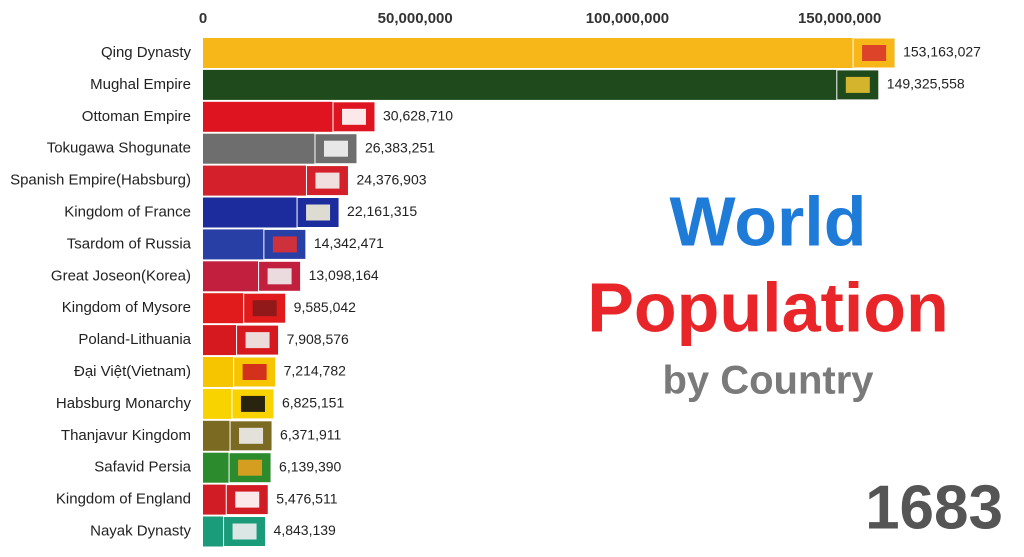 This screenshot has height=557, width=1024. I want to click on category-label: Qing Dynasty, so click(146, 52).